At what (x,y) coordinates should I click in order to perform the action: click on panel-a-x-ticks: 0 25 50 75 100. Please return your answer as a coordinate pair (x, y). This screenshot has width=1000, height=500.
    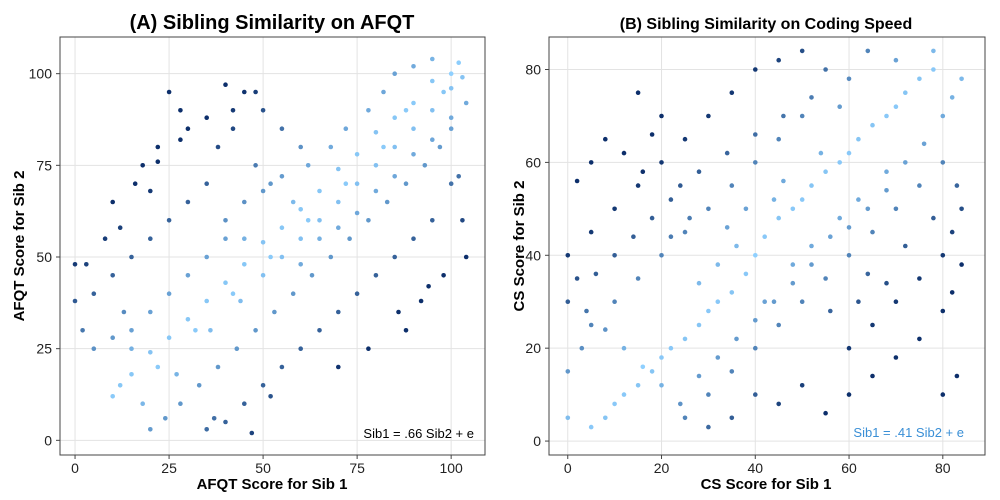
    Looking at the image, I should click on (267, 465).